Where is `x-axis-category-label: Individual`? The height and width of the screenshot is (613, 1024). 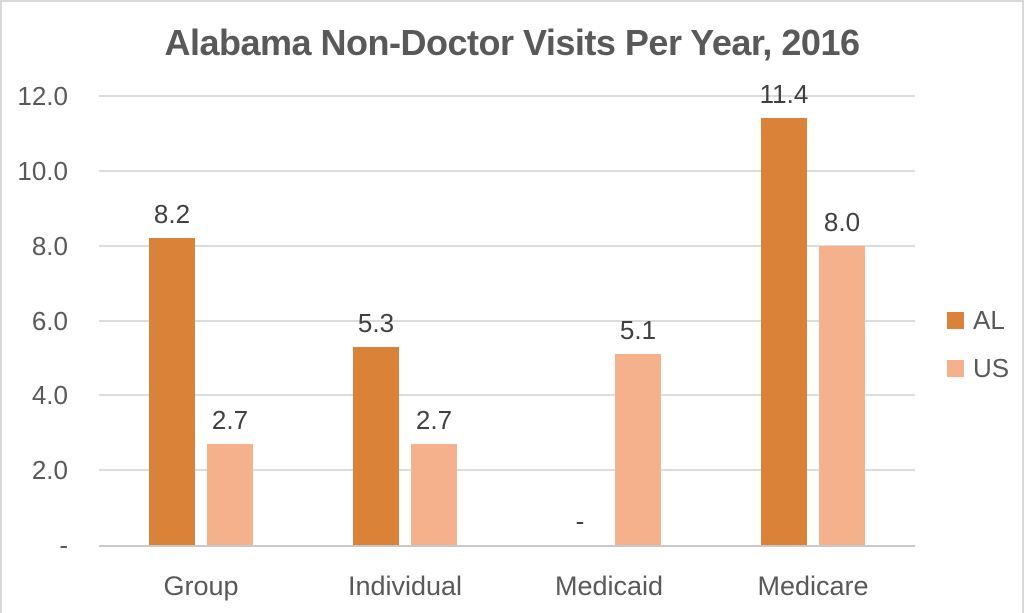
x-axis-category-label: Individual is located at coordinates (405, 586).